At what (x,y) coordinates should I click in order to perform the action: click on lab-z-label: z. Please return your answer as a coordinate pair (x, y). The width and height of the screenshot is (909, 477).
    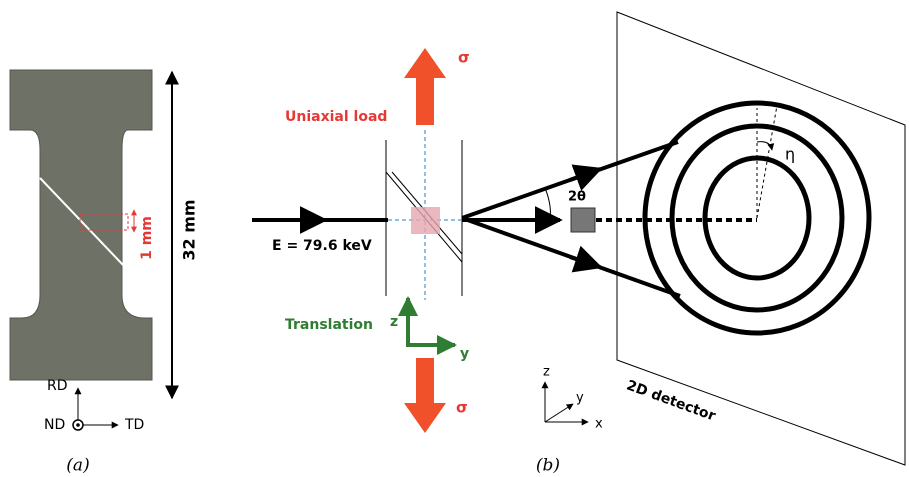
    Looking at the image, I should click on (546, 372).